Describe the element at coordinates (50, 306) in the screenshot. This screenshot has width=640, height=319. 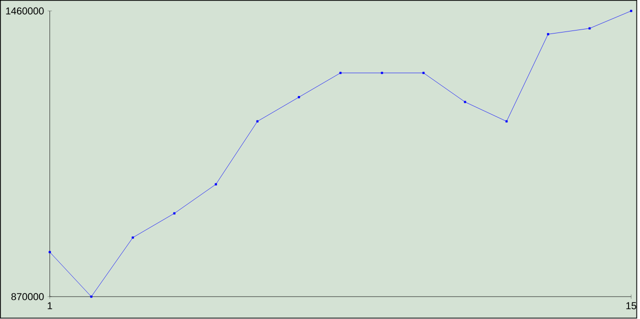
I see `x-tick-label: 1` at that location.